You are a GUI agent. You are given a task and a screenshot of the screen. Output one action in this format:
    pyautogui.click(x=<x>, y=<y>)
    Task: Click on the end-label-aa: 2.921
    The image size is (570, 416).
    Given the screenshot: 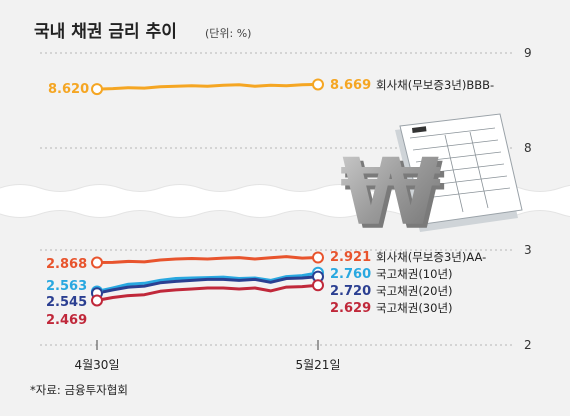 What is the action you would take?
    pyautogui.click(x=350, y=257)
    